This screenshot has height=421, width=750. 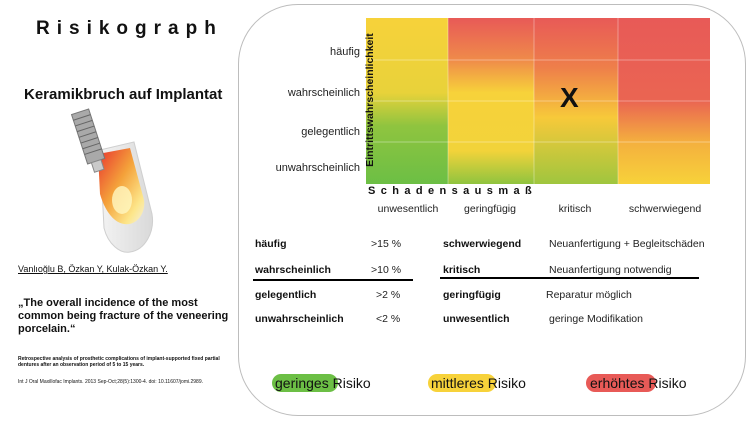 What do you see at coordinates (271, 244) in the screenshot?
I see `prob-term: häufig` at bounding box center [271, 244].